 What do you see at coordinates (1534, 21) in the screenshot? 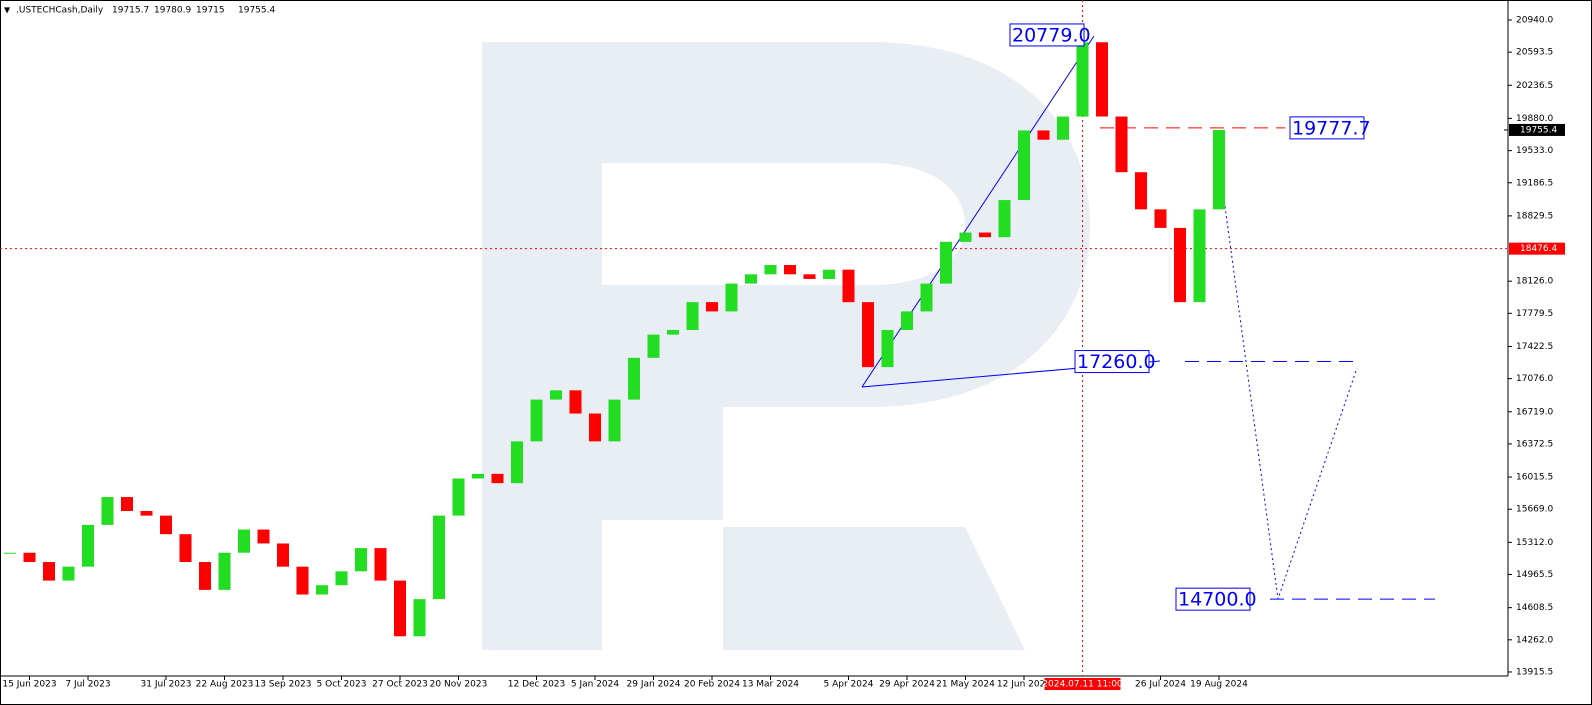
I see `y-tick-label: 20940.0` at bounding box center [1534, 21].